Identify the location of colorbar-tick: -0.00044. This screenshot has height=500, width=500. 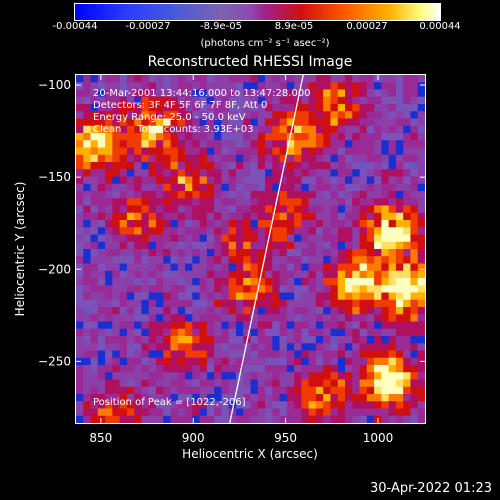
(75, 26).